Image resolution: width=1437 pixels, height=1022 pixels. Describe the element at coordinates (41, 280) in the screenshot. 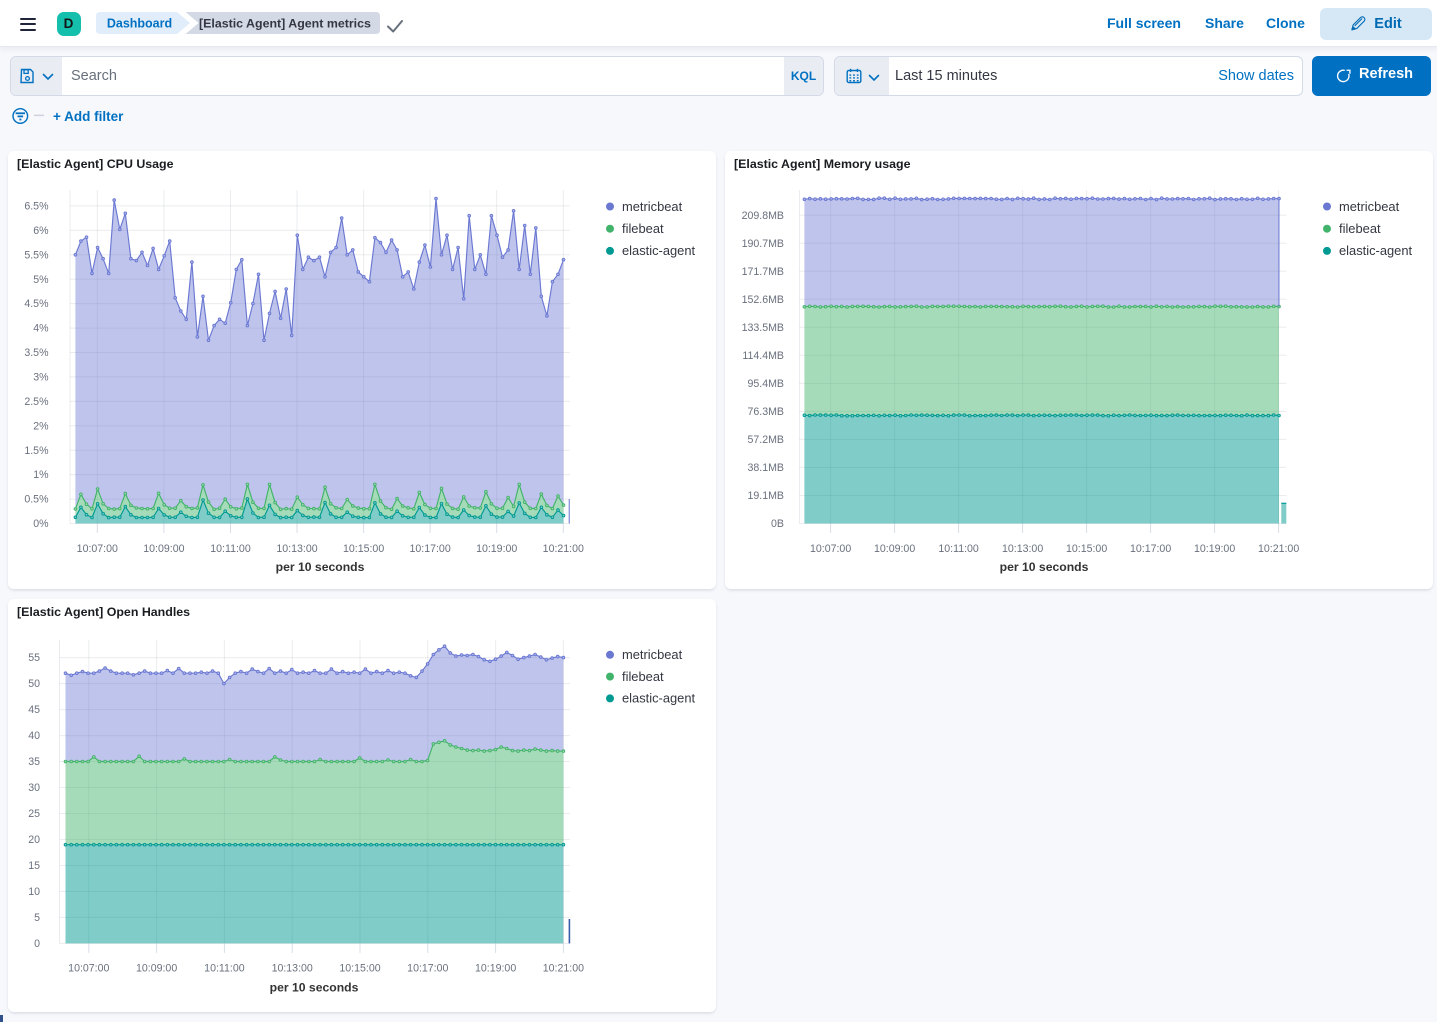

I see `svg-text: 5%` at that location.